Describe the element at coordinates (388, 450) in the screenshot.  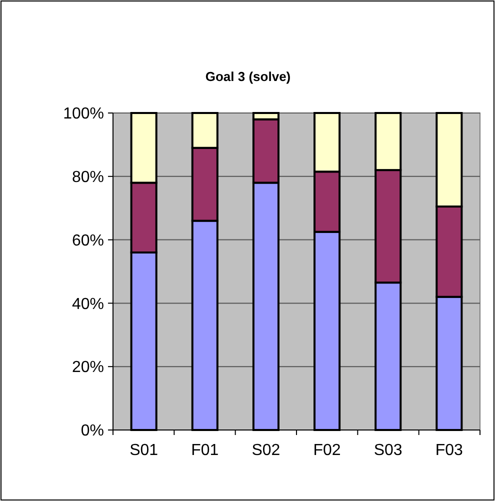
I see `x-tick-label: S03` at that location.